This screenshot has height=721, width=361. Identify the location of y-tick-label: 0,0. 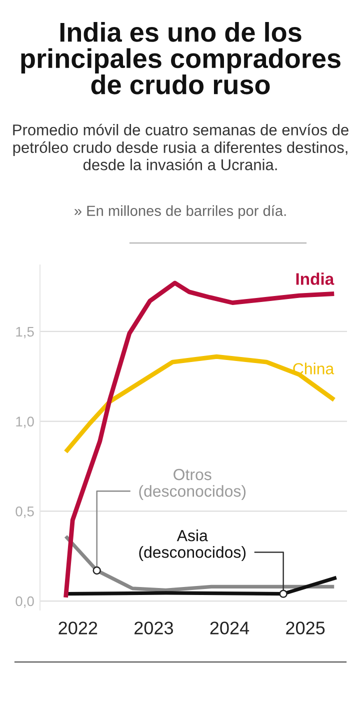
(25, 602).